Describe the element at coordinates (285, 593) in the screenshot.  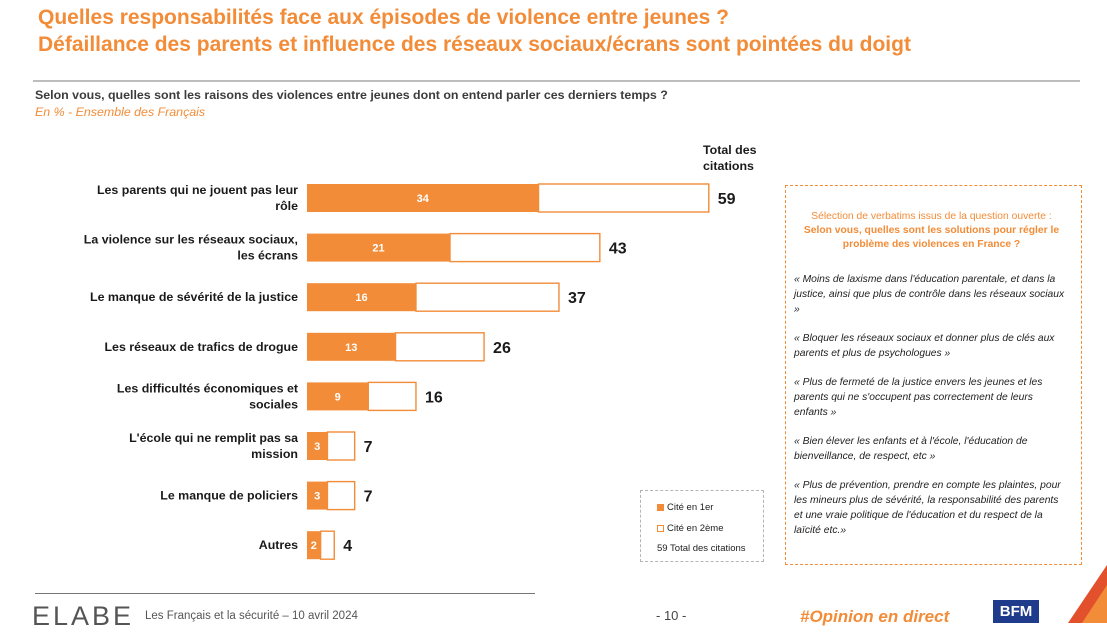
I see `footer-divider` at that location.